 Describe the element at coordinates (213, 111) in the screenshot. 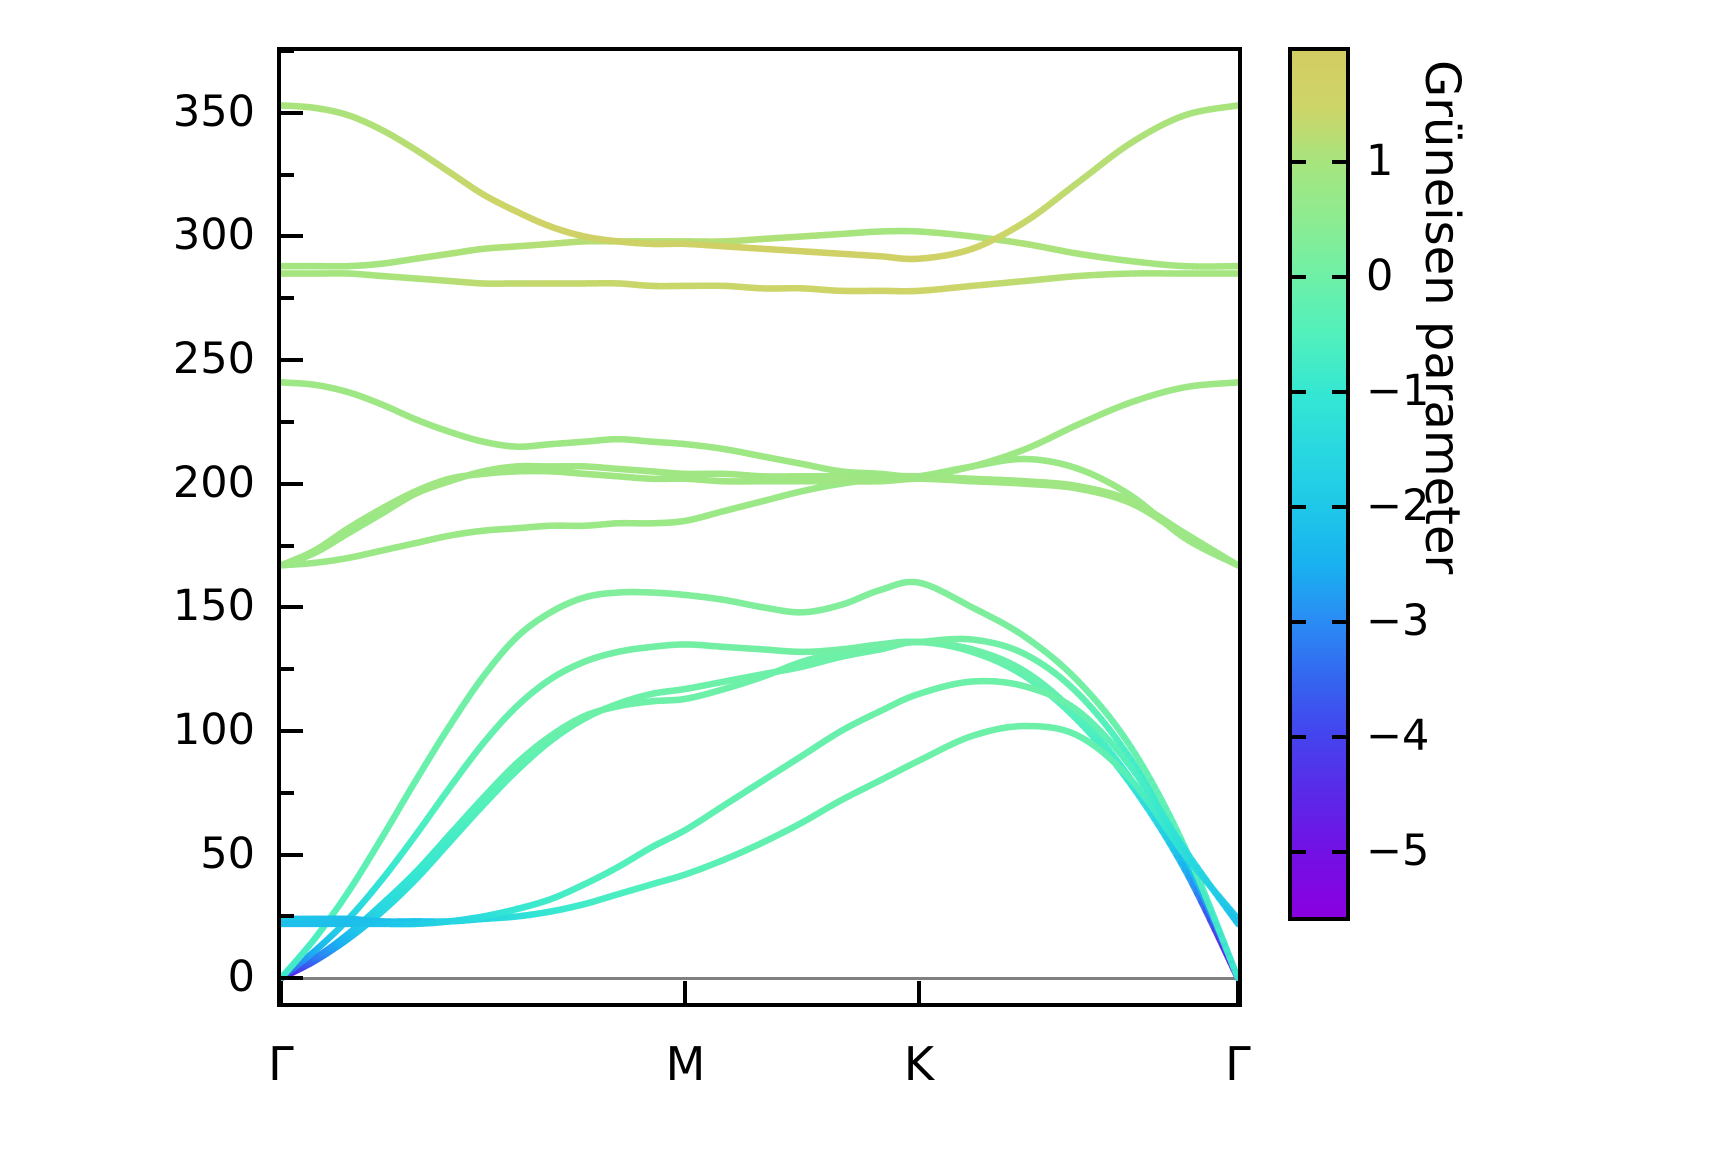

I see `y-tick-label: 350` at that location.